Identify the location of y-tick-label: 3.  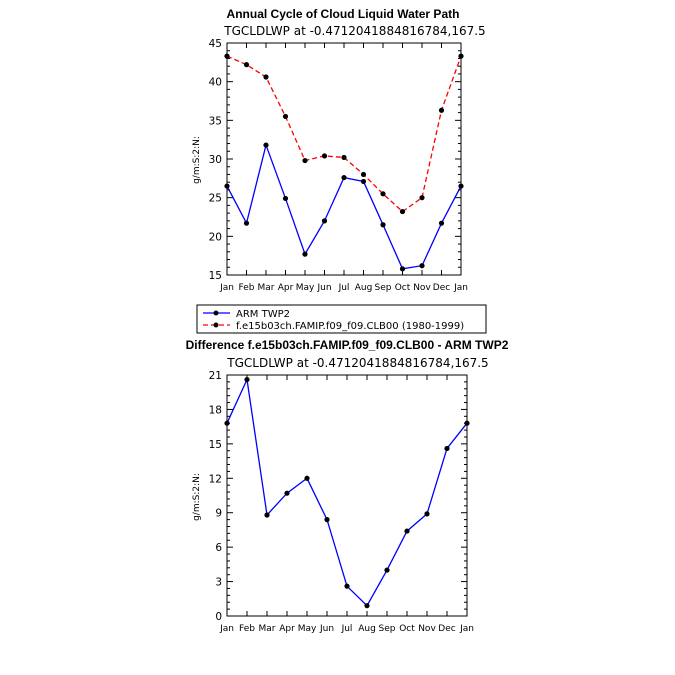
(218, 583).